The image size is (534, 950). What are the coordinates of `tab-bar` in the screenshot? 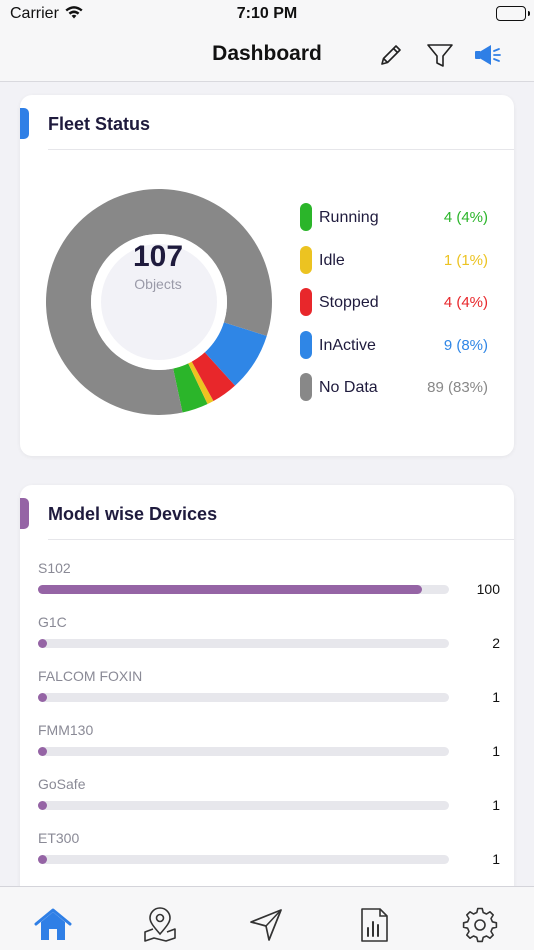 It's located at (267, 918).